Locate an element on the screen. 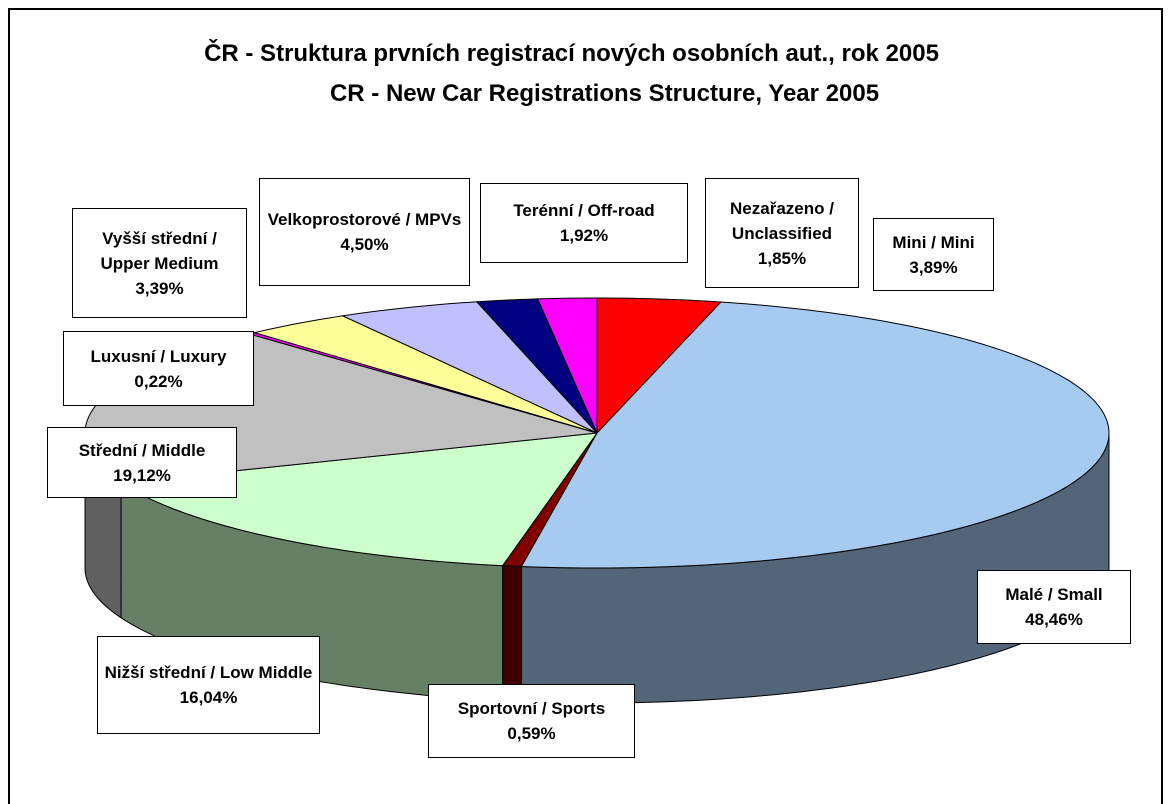  label-category: Nižší střední / Low Middle is located at coordinates (208, 672).